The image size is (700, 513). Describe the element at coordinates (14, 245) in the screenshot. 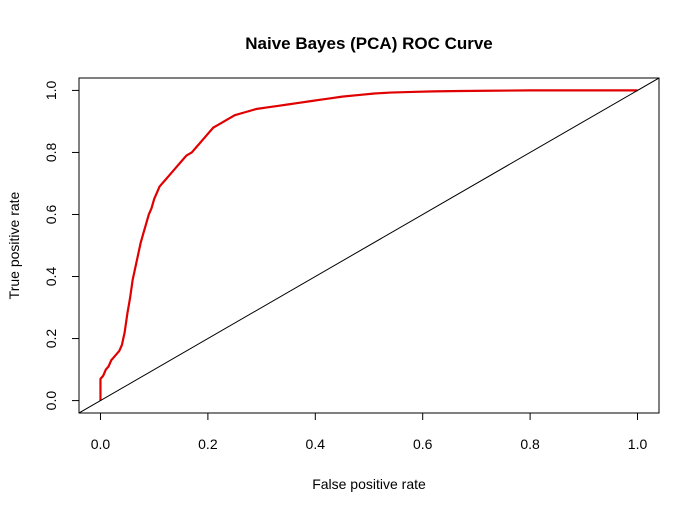

I see `y-axis-label: True positive rate` at that location.